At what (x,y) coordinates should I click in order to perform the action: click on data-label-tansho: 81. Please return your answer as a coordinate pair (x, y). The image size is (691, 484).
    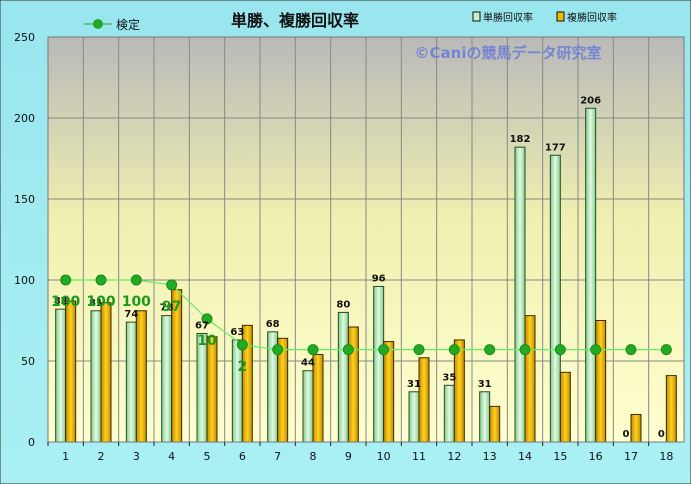
    Looking at the image, I should click on (96, 303).